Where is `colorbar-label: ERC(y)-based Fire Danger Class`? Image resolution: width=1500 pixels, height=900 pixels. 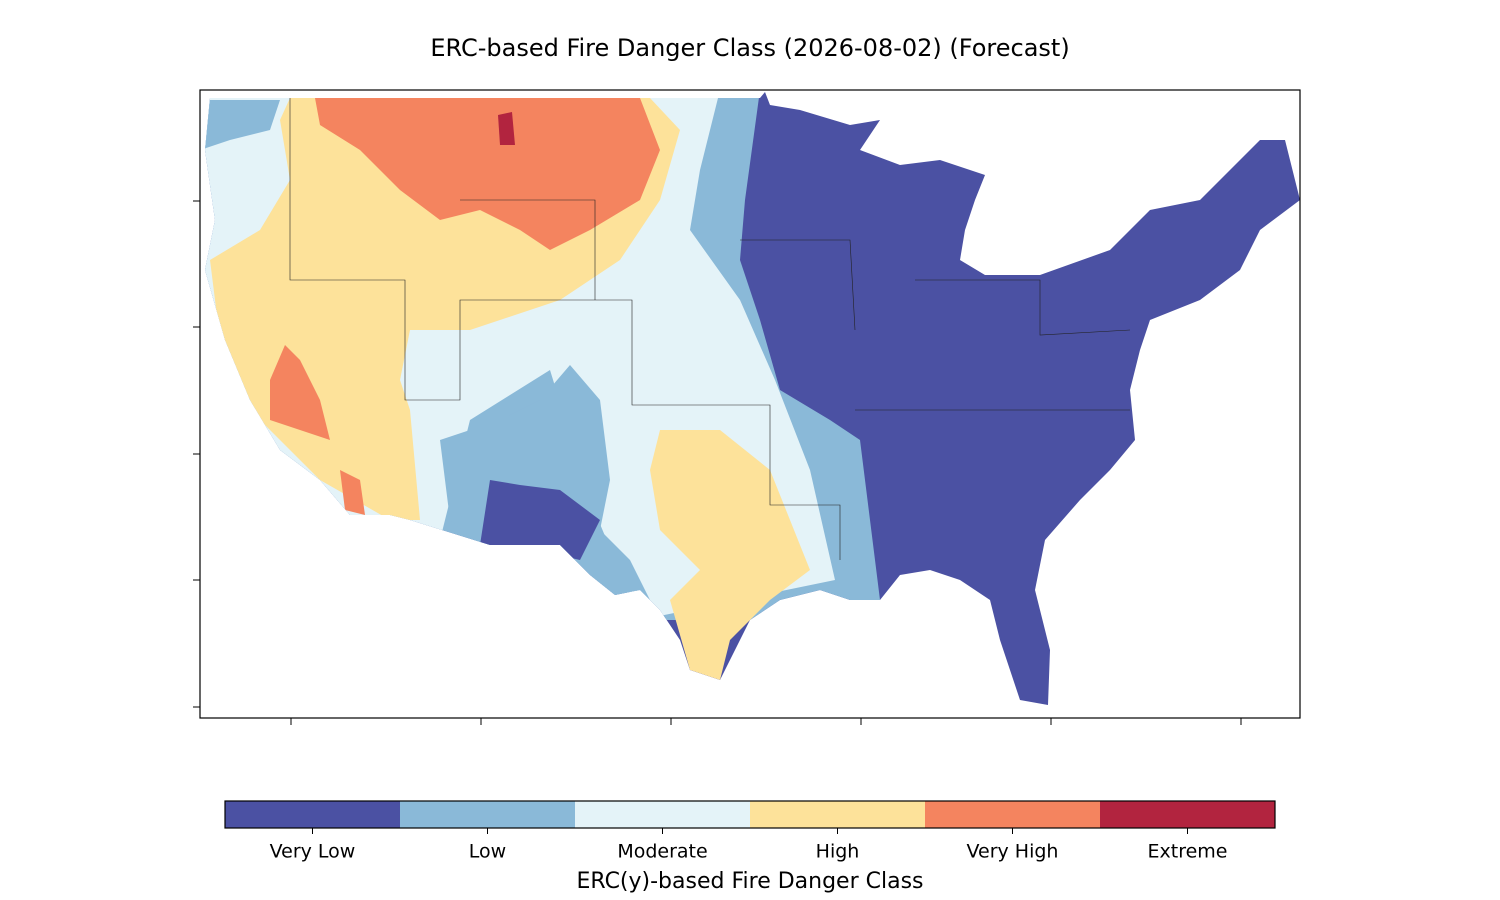 colorbar-label: ERC(y)-based Fire Danger Class is located at coordinates (749, 881).